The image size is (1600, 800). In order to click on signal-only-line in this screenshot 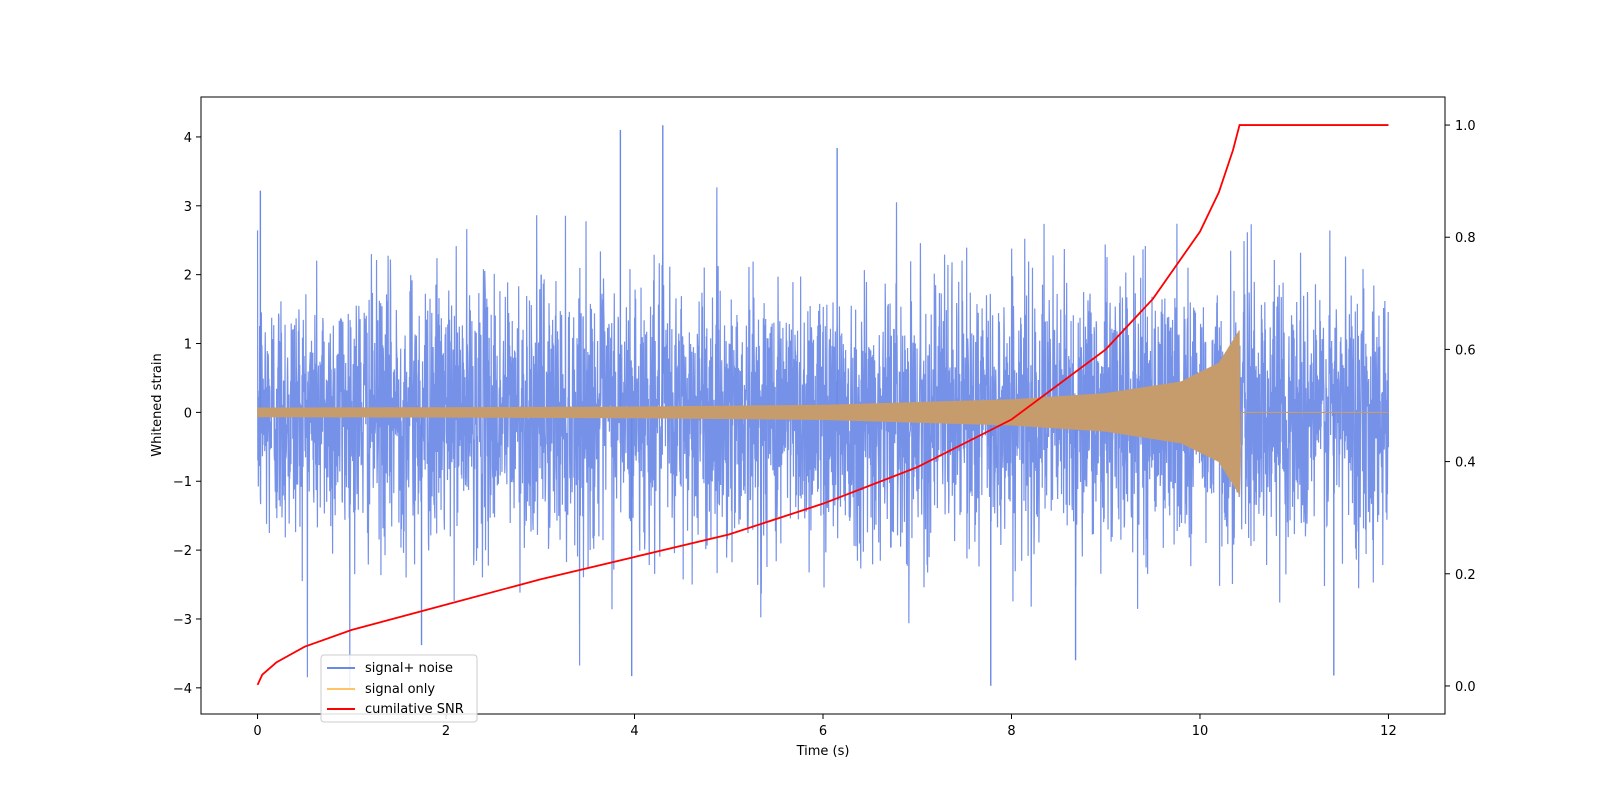, I will do `click(823, 413)`.